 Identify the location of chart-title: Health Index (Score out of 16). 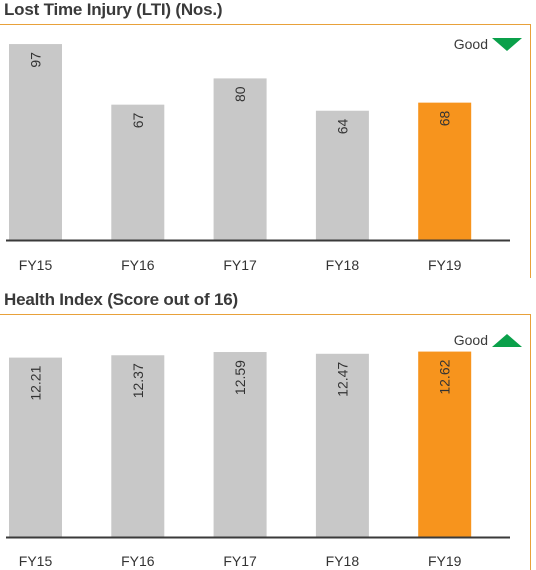
(121, 299).